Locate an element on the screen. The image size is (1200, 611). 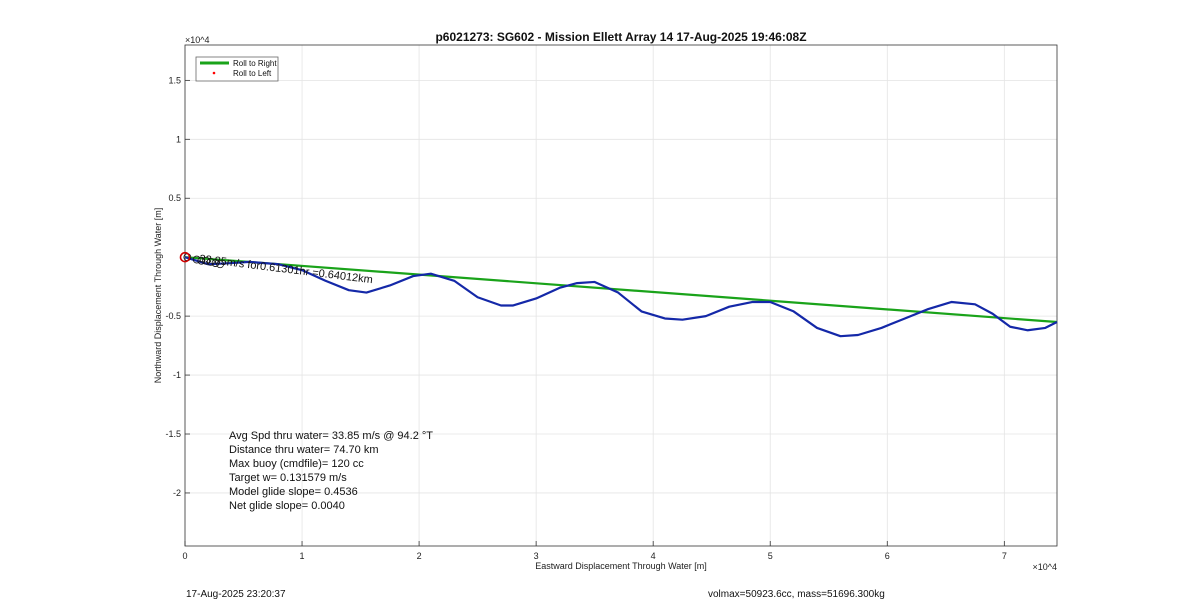
y-axis-exponent: ×10^4 is located at coordinates (197, 40).